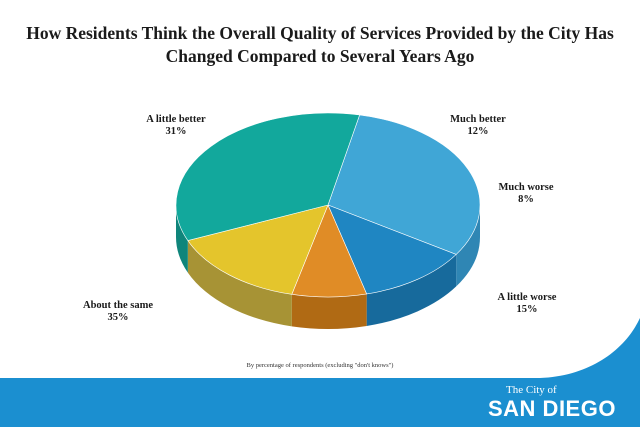  What do you see at coordinates (239, 283) in the screenshot?
I see `pie-side-a-little-worse` at bounding box center [239, 283].